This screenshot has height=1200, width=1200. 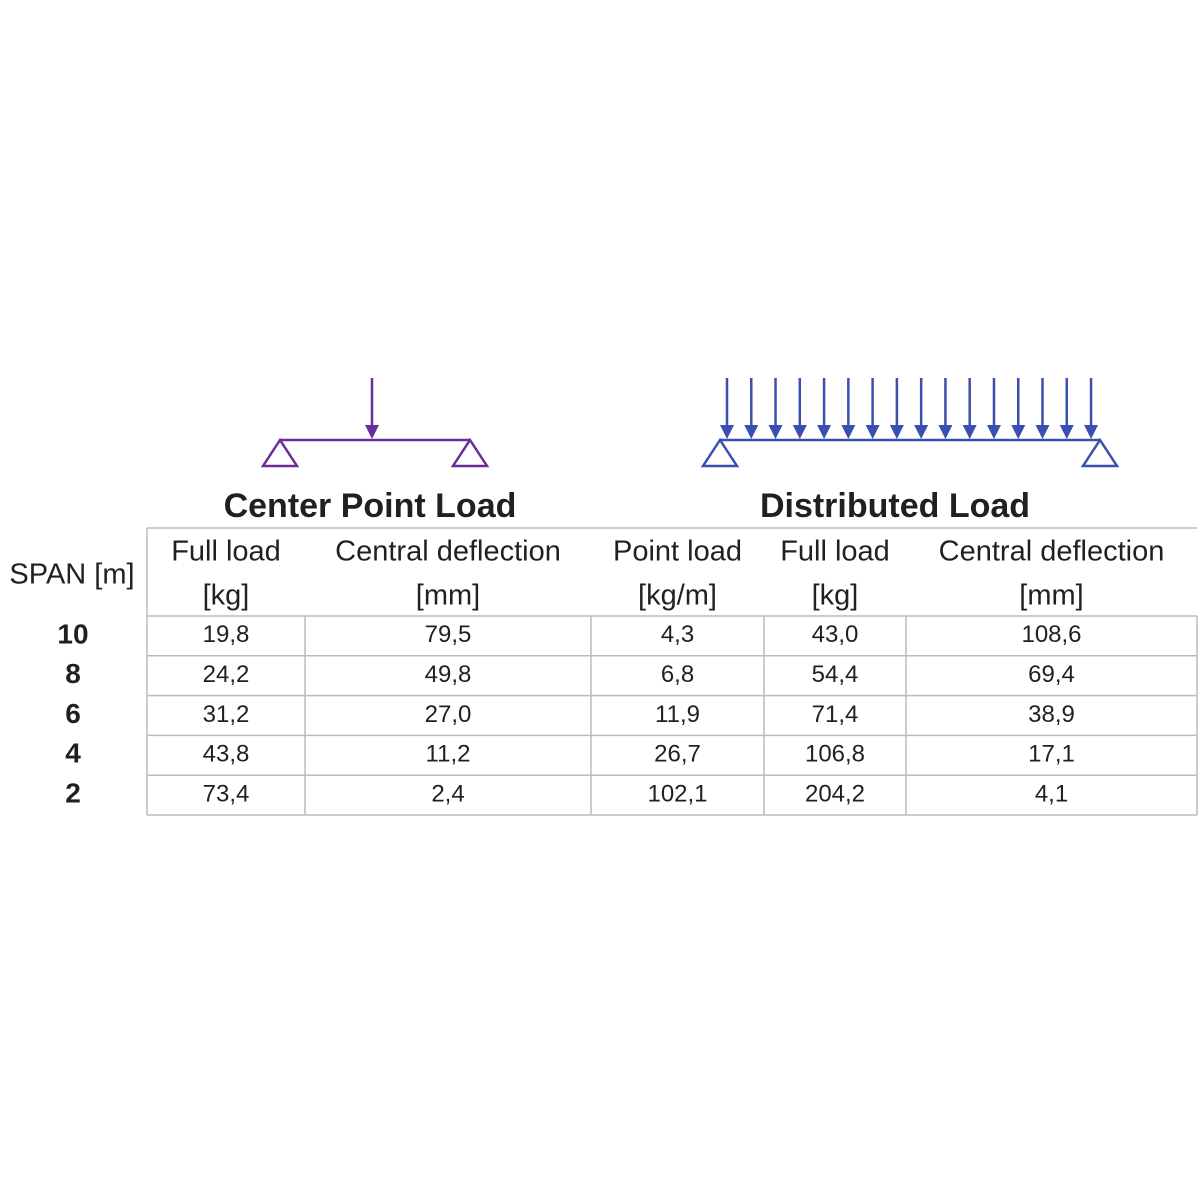 What do you see at coordinates (226, 793) in the screenshot?
I see `table-cell: 73,4` at bounding box center [226, 793].